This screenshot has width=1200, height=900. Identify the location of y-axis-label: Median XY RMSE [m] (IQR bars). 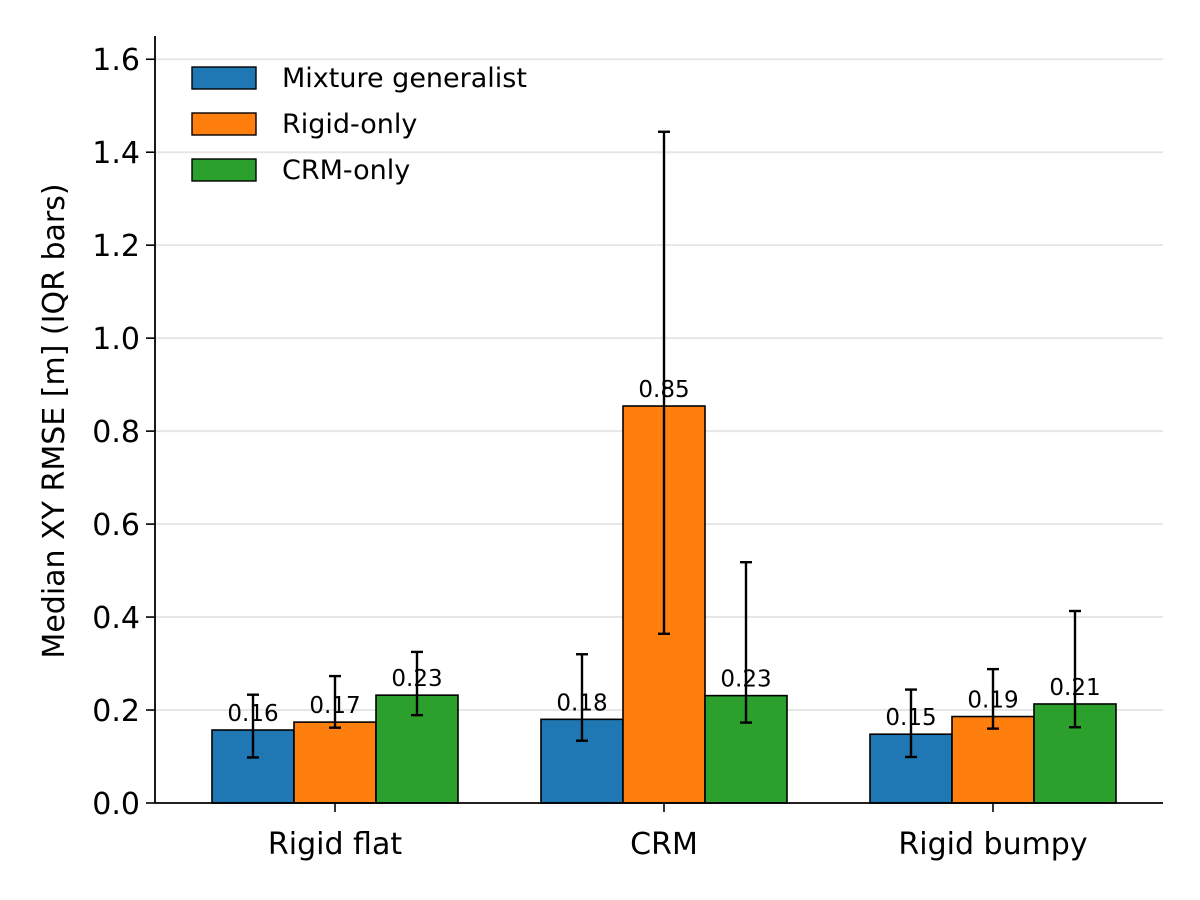
(54, 420).